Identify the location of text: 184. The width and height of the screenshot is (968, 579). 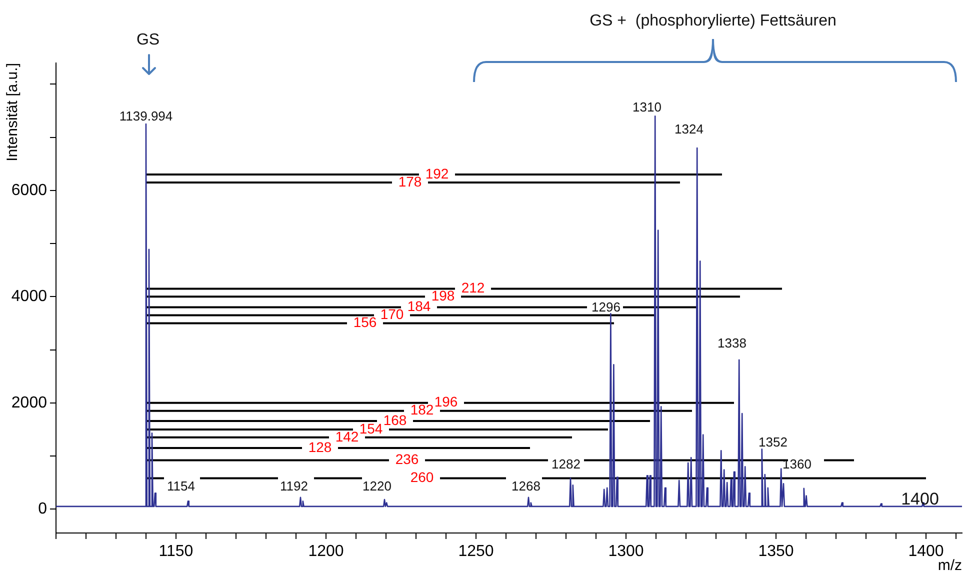
(419, 306).